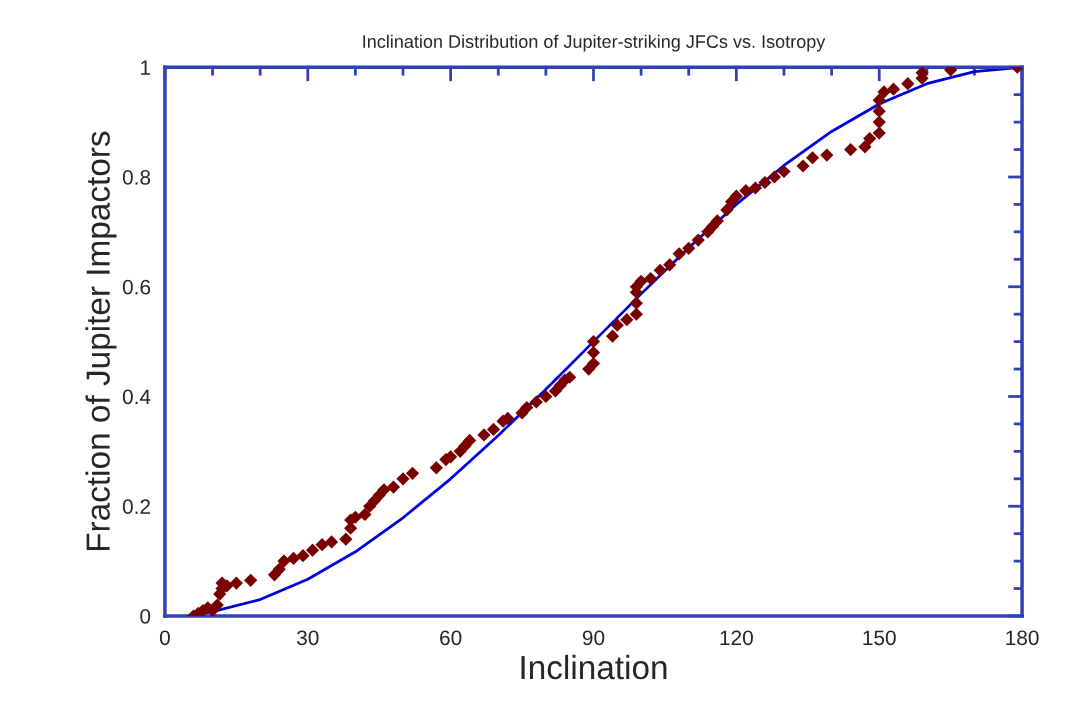  I want to click on y-tick-label: 0.8, so click(136, 177).